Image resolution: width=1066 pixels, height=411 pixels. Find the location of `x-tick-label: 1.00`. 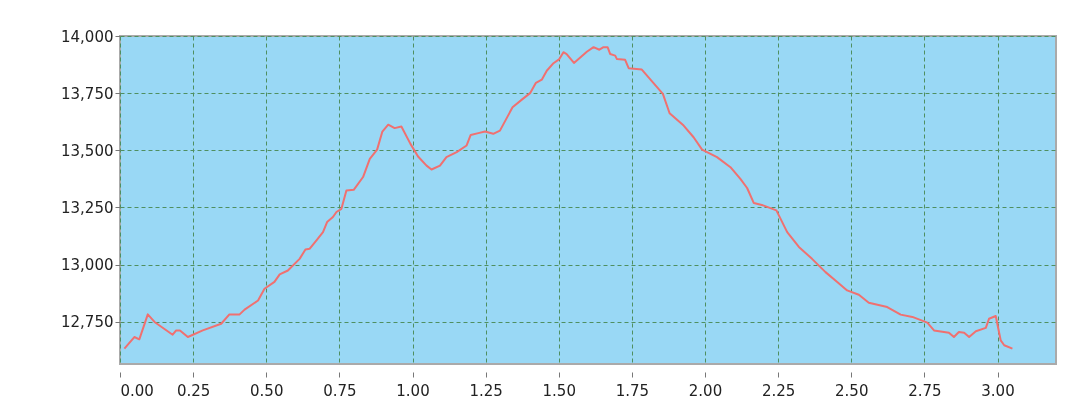

x-tick-label: 1.00 is located at coordinates (413, 390).